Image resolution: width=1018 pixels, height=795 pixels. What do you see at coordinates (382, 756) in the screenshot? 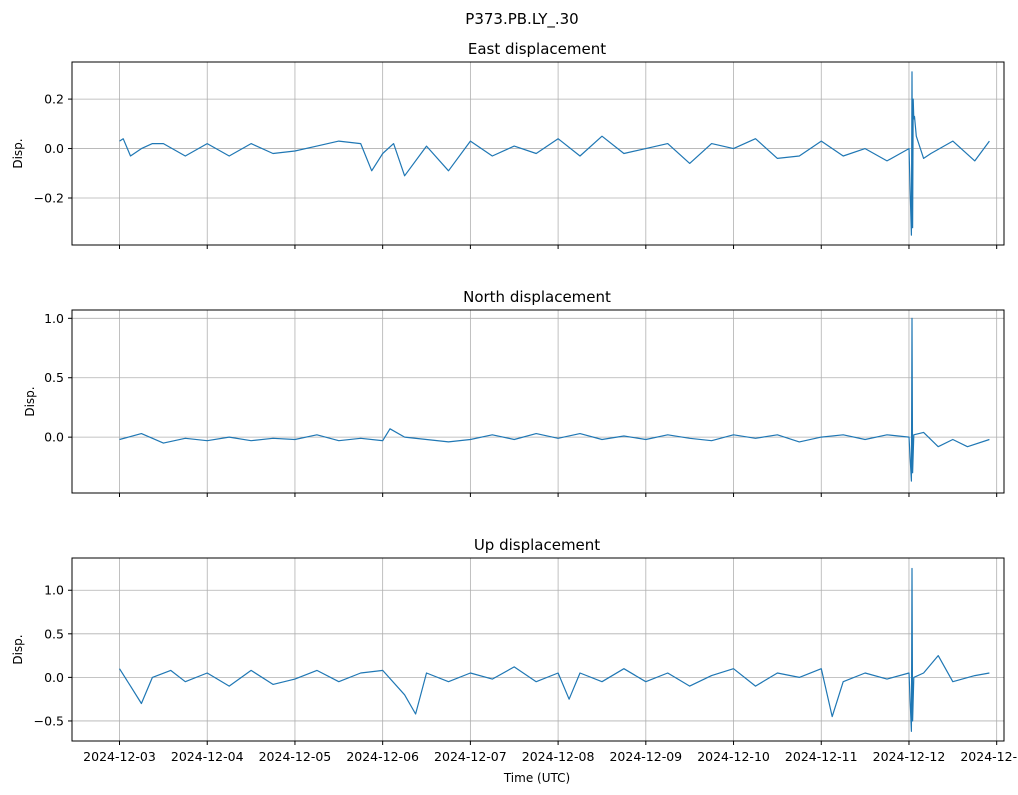
I see `x-tick-label: 2024-12-06` at bounding box center [382, 756].